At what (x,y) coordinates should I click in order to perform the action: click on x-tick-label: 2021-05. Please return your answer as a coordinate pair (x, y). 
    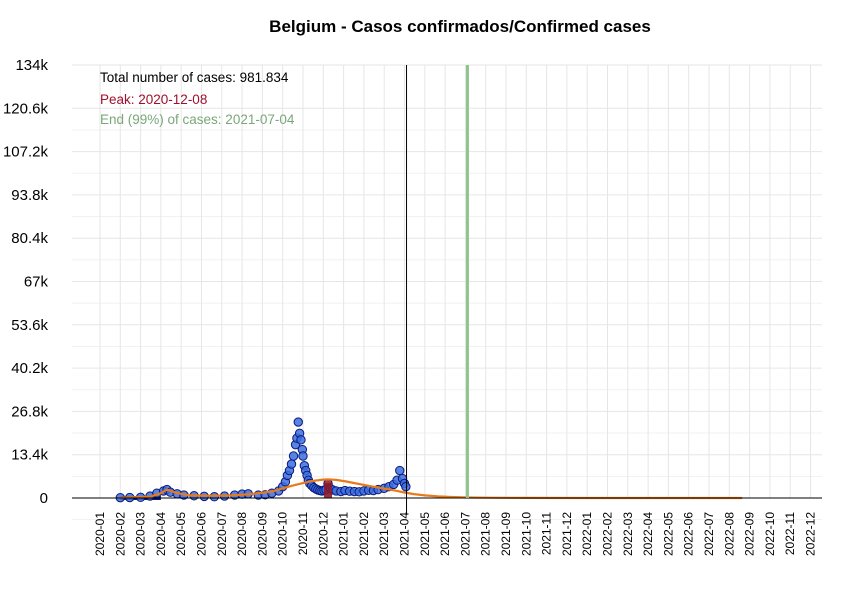
    Looking at the image, I should click on (425, 534).